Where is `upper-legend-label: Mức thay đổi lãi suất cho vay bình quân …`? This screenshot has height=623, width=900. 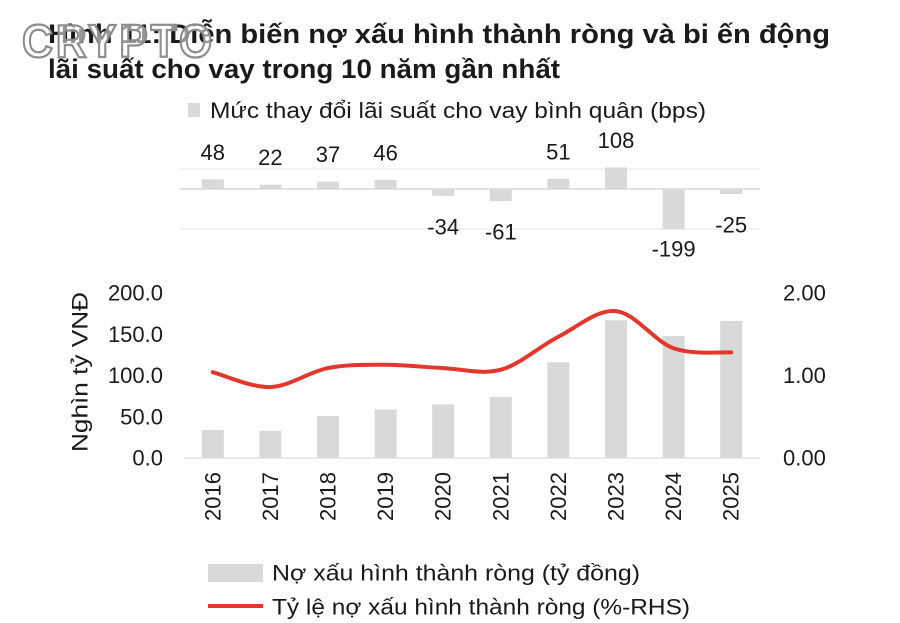
upper-legend-label: Mức thay đổi lãi suất cho vay bình quân … is located at coordinates (458, 110).